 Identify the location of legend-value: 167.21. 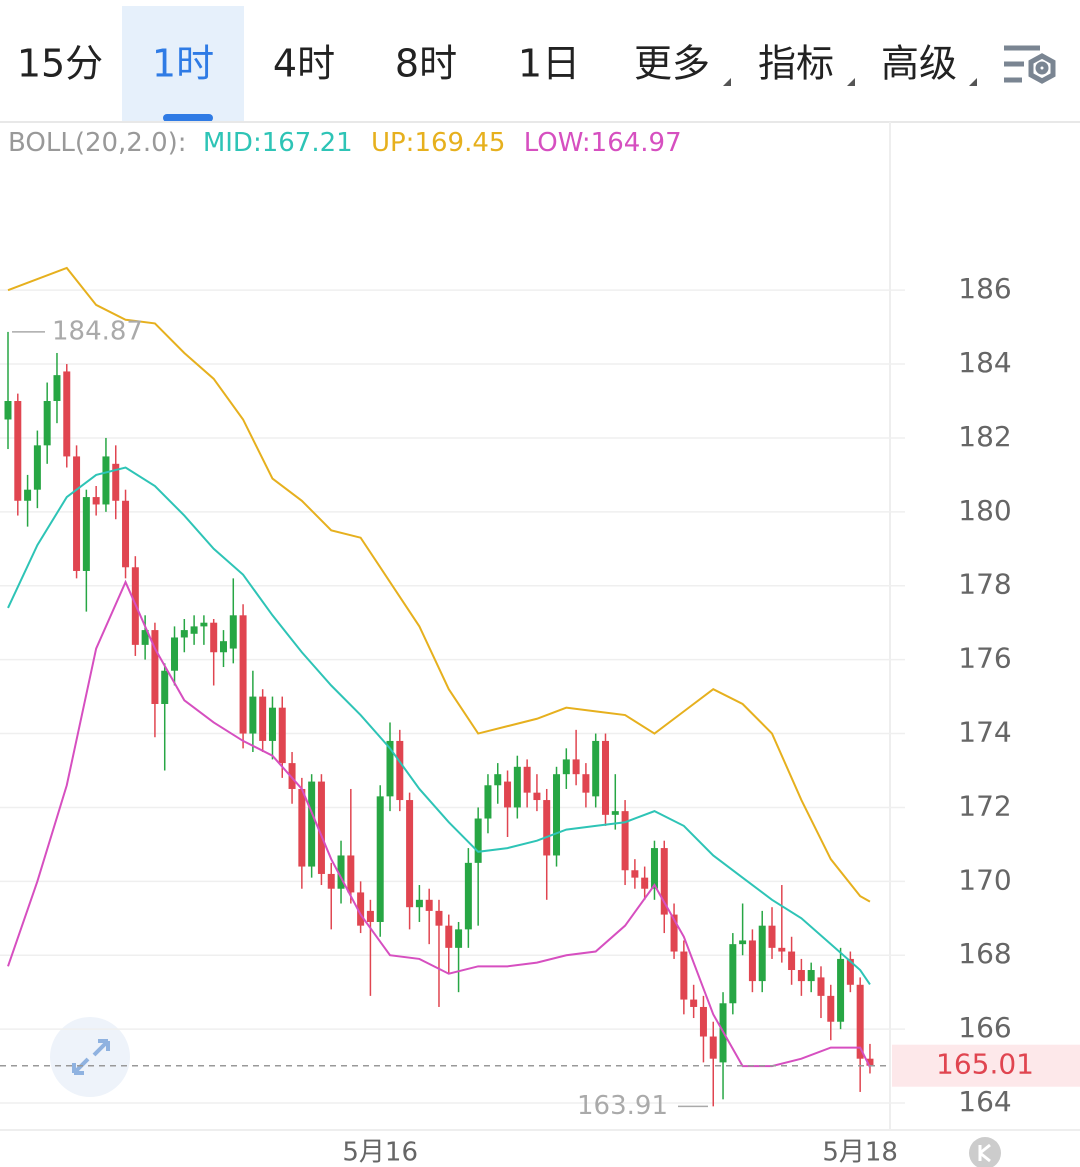
(307, 143).